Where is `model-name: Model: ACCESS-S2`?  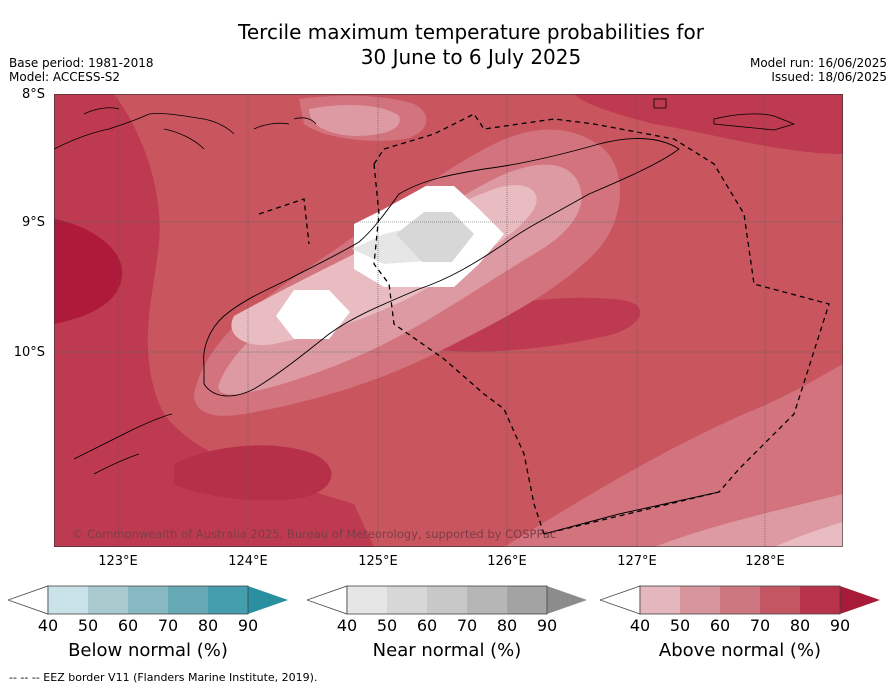 model-name: Model: ACCESS-S2 is located at coordinates (65, 77).